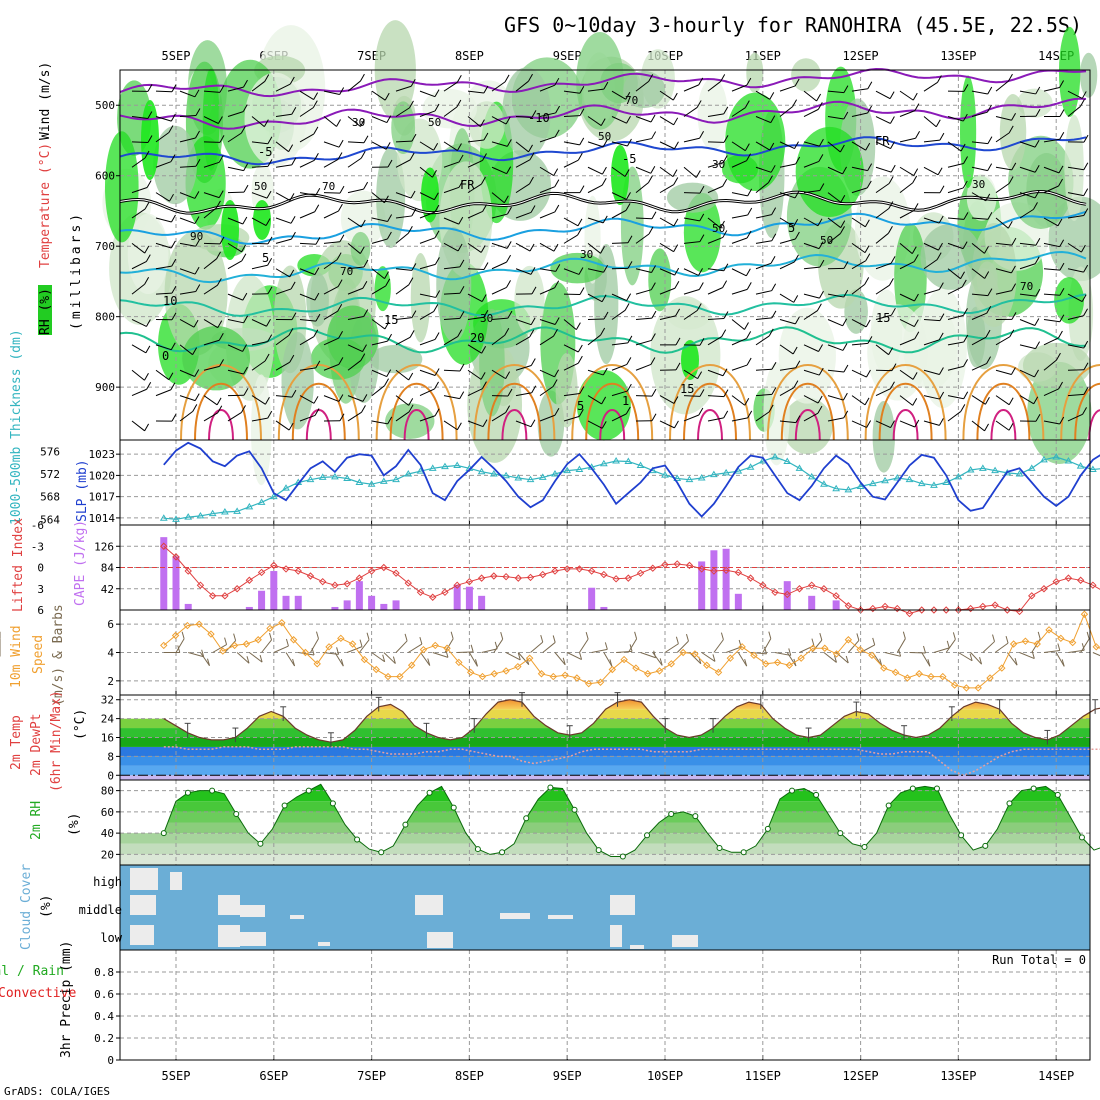 The height and width of the screenshot is (1100, 1100). I want to click on contour-label: 20, so click(477, 338).